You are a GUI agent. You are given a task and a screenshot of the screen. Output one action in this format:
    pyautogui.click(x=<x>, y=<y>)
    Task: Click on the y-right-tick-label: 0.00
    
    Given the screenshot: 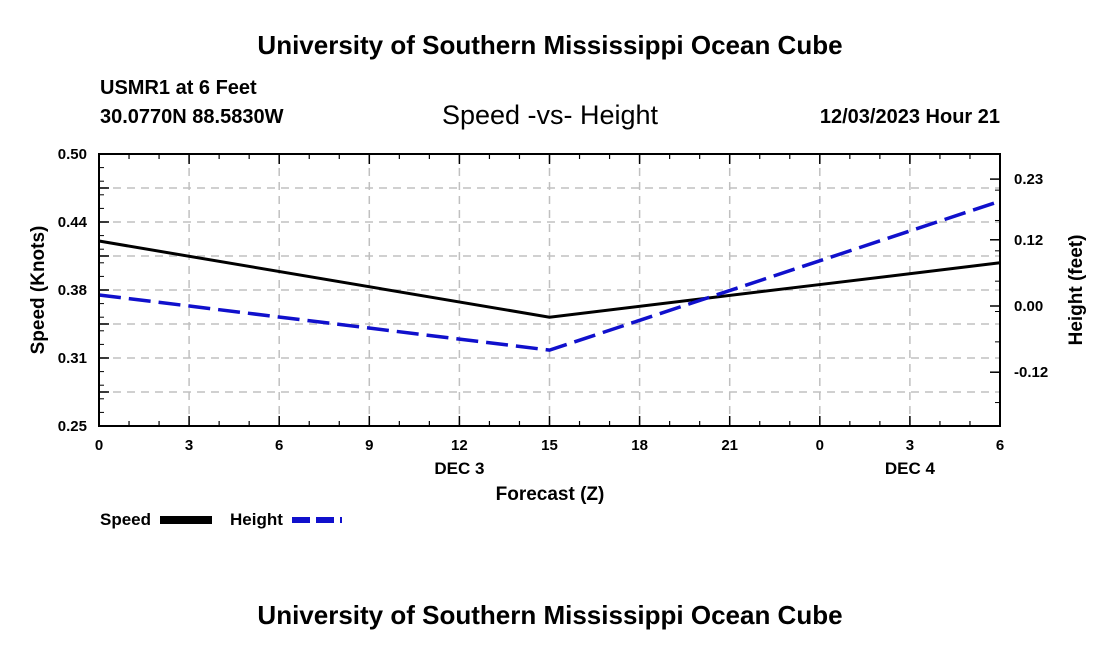 What is the action you would take?
    pyautogui.click(x=1028, y=306)
    